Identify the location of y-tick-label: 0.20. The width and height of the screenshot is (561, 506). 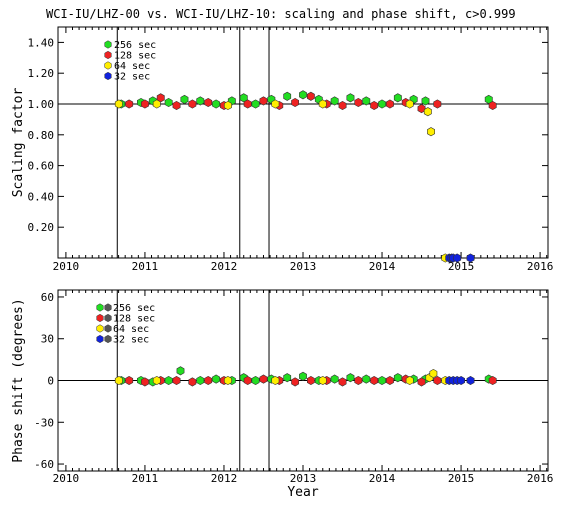
(41, 227).